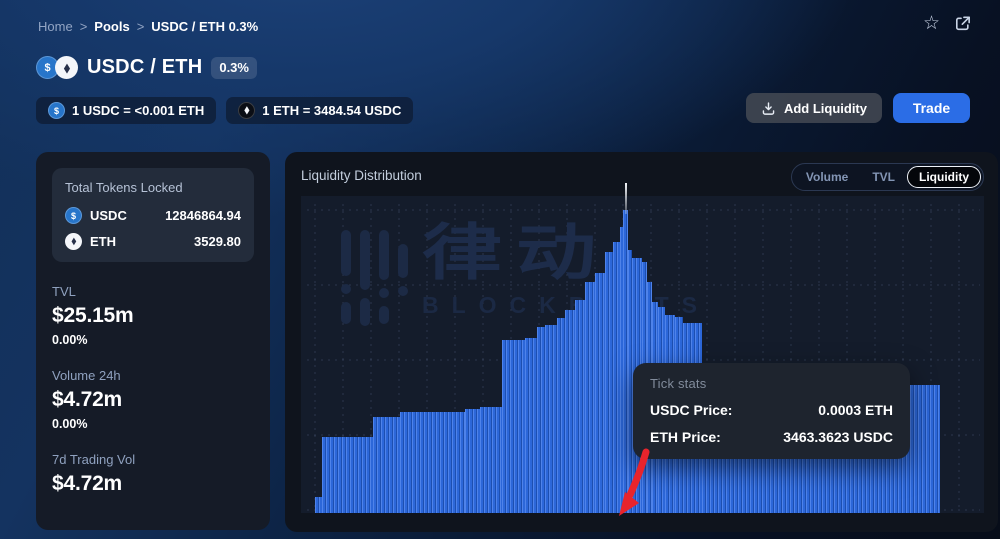  What do you see at coordinates (103, 241) in the screenshot?
I see `token-label: ETH` at bounding box center [103, 241].